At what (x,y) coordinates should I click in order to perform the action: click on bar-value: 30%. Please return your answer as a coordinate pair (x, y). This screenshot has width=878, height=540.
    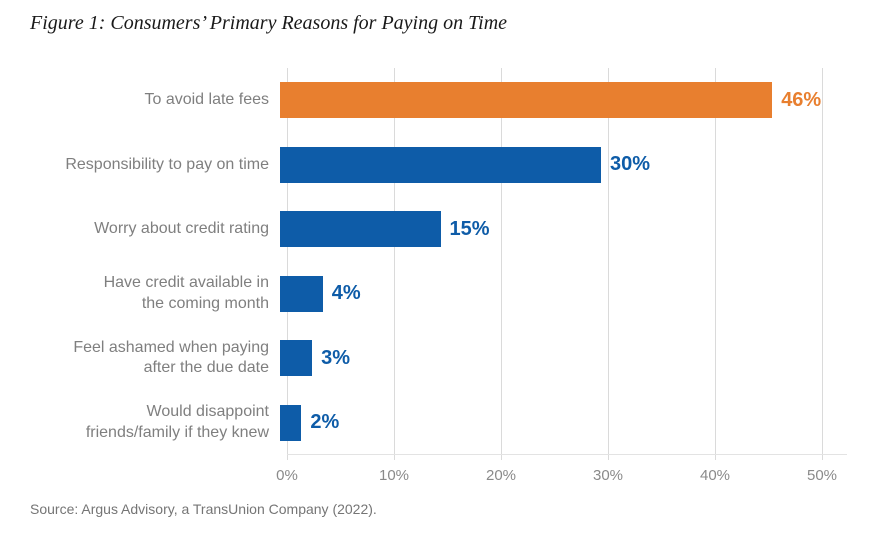
    Looking at the image, I should click on (630, 164).